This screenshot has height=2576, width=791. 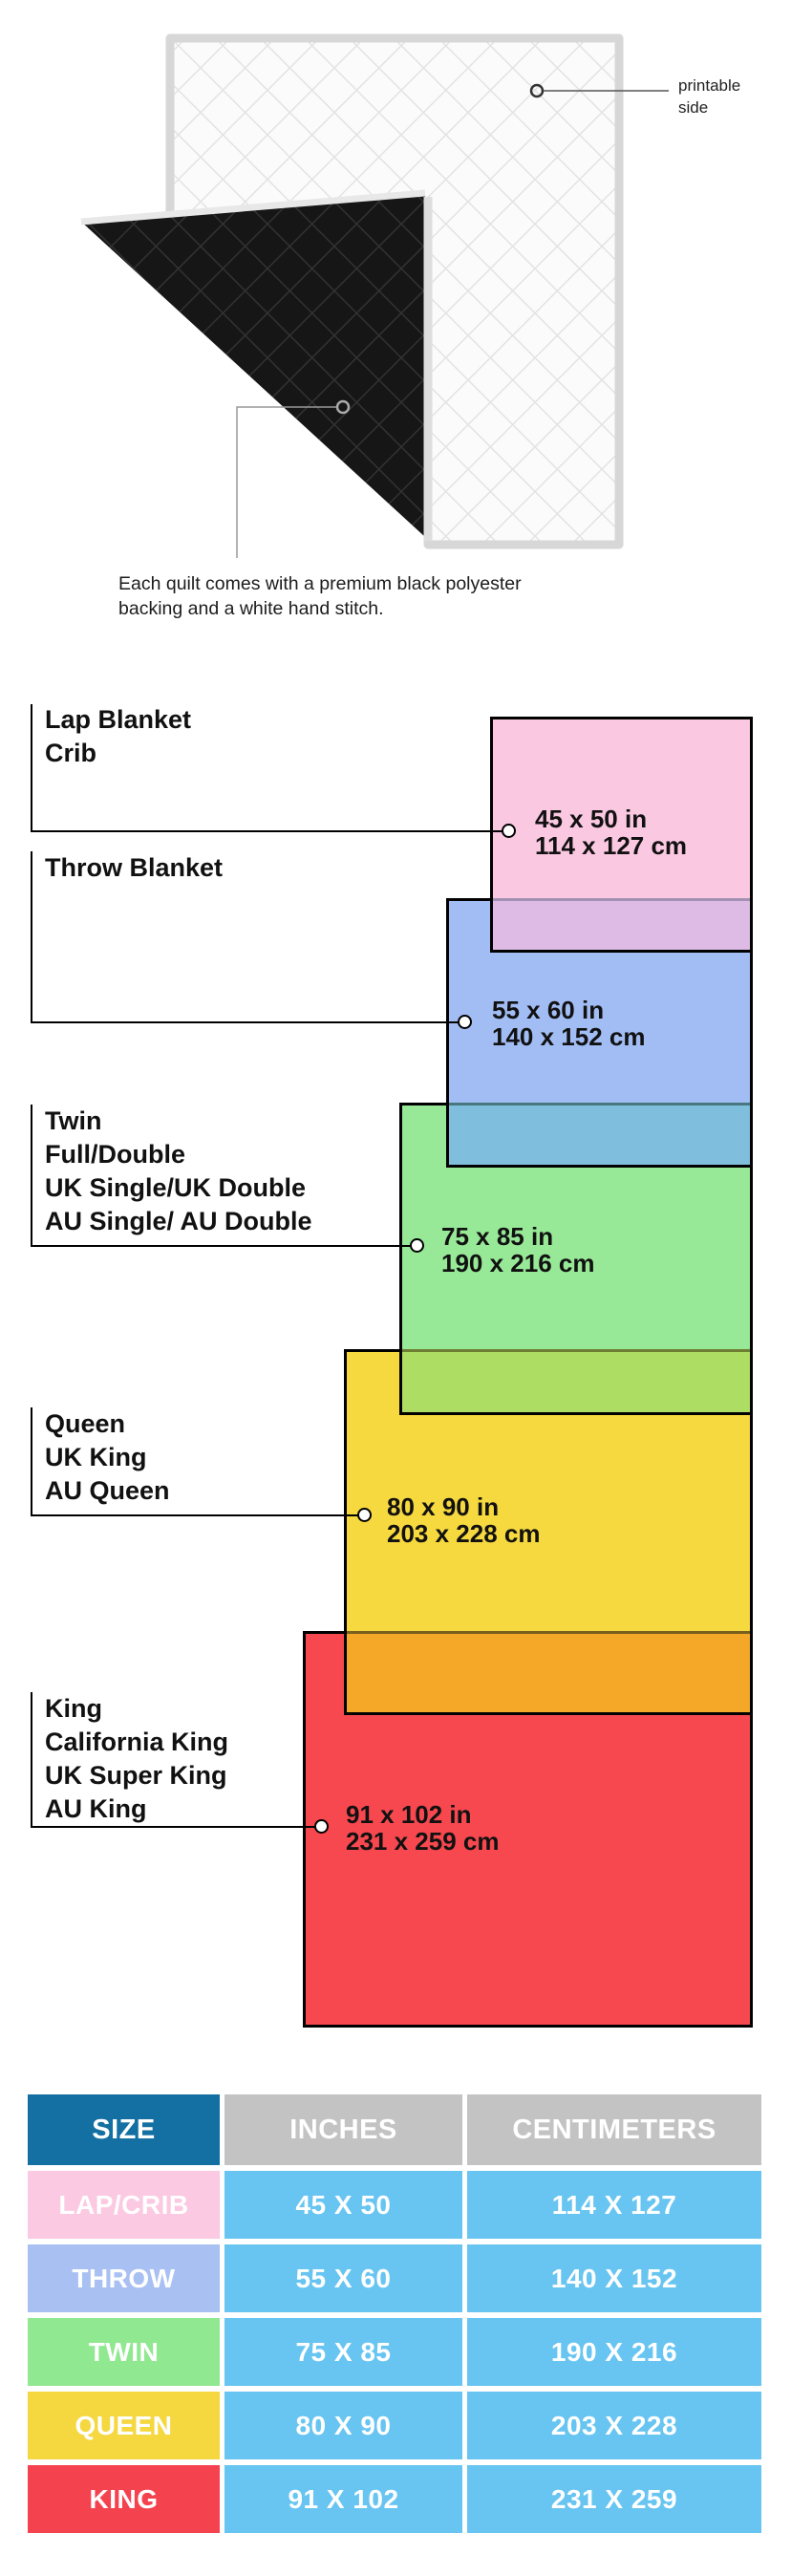 I want to click on label-line: UK Super King, so click(x=136, y=1775).